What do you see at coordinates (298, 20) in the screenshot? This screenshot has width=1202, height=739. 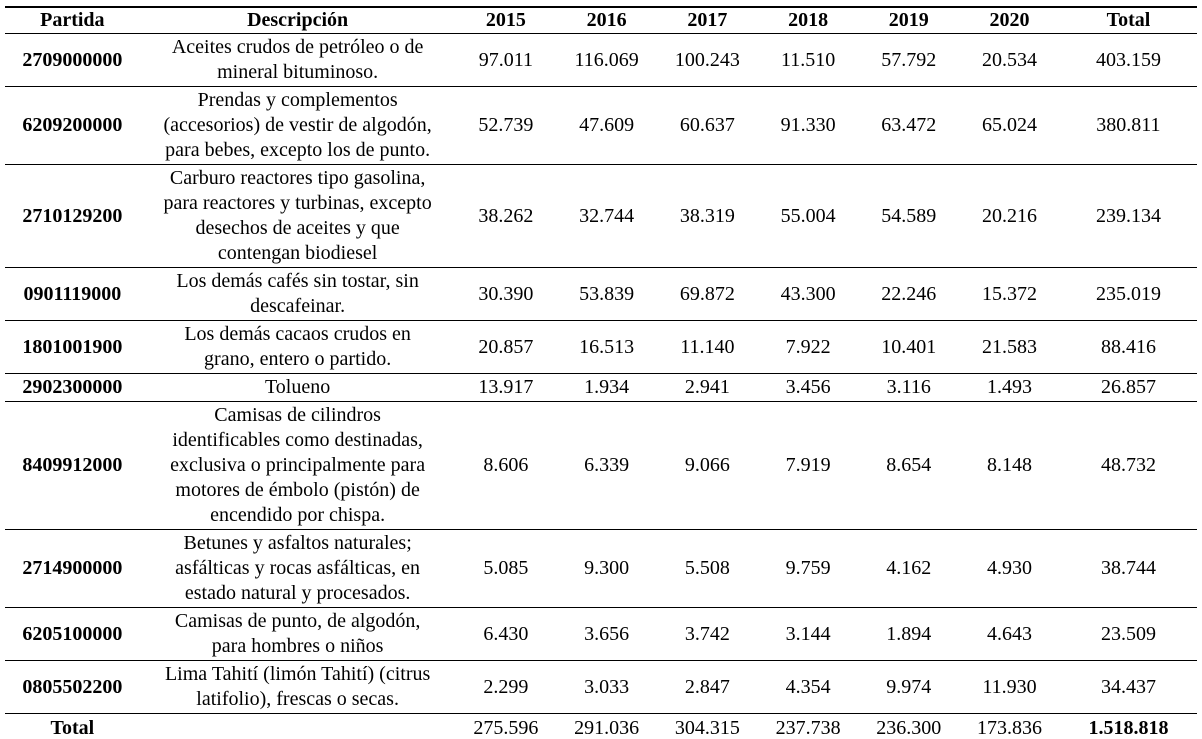 I see `col-header-descripcion: Descripción` at bounding box center [298, 20].